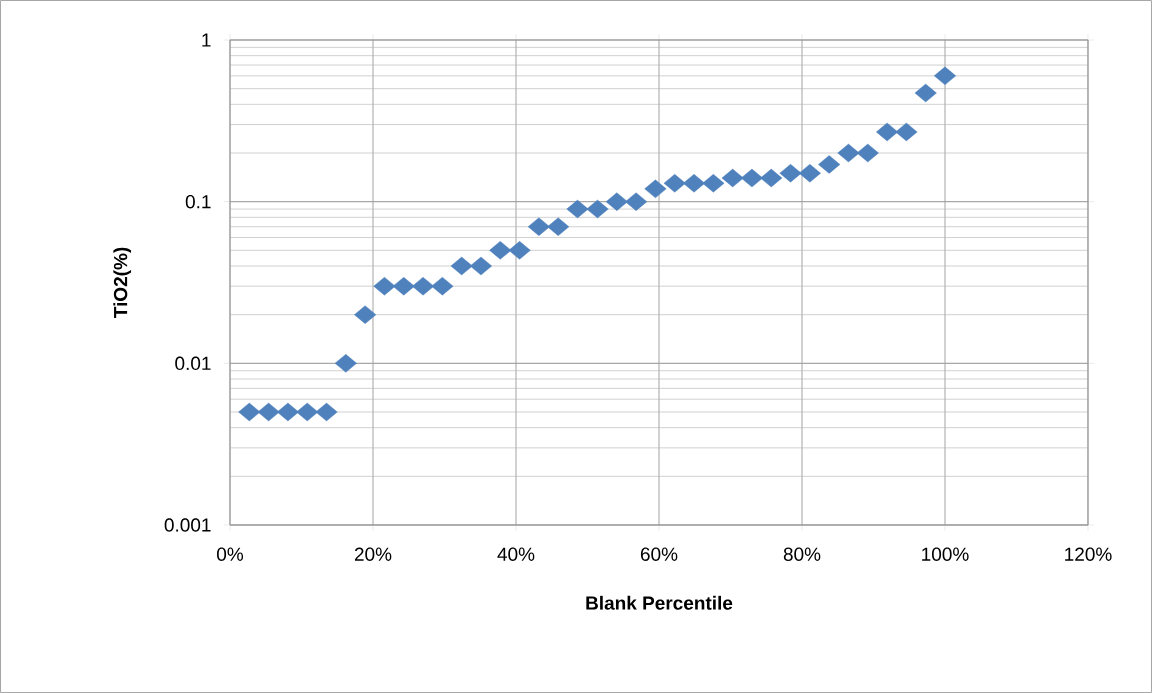 The height and width of the screenshot is (693, 1152). Describe the element at coordinates (945, 554) in the screenshot. I see `x-tick-label: 100%` at that location.